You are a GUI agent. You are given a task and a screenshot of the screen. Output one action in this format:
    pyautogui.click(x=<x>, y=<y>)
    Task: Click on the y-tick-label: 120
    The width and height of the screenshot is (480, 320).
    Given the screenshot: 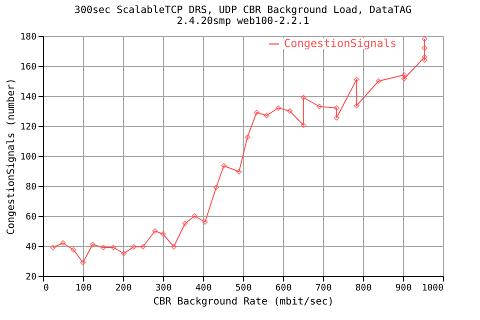 What is the action you would take?
    pyautogui.click(x=28, y=127)
    